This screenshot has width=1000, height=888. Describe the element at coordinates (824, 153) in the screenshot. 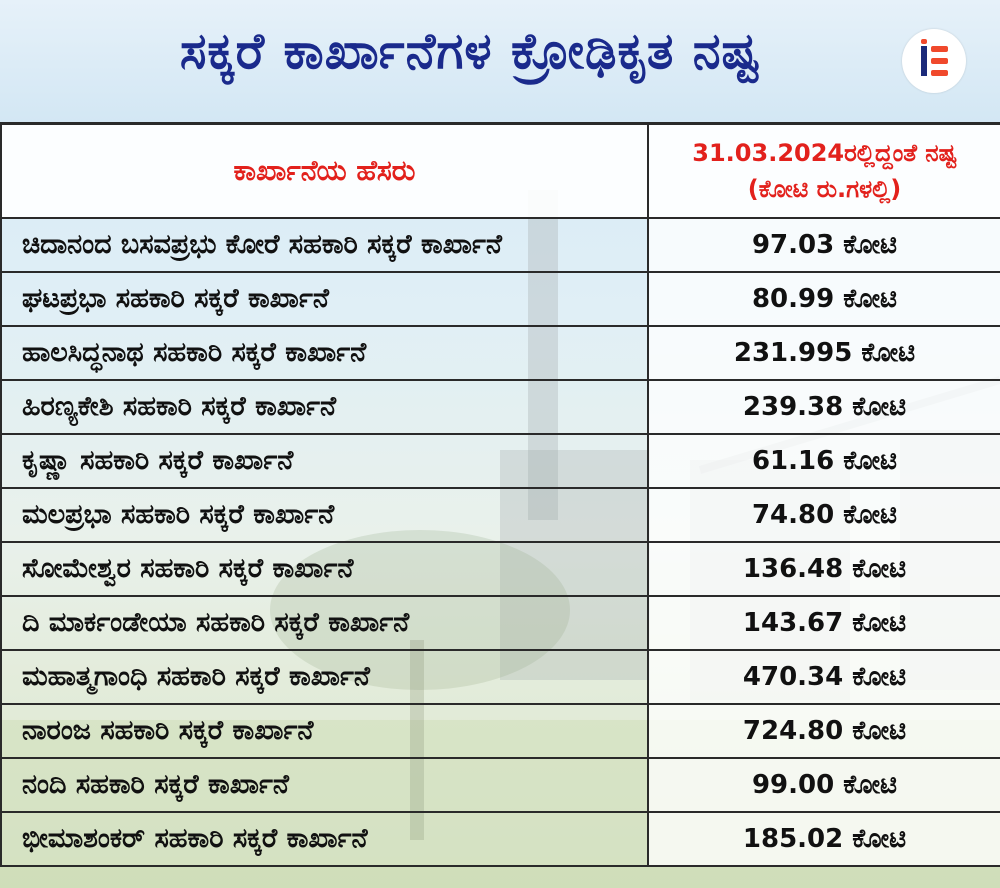

I see `header-loss-date: 31.03.2024ರಲ್ಲಿದ್ದಂತೆ ನಷ್ಟ` at that location.